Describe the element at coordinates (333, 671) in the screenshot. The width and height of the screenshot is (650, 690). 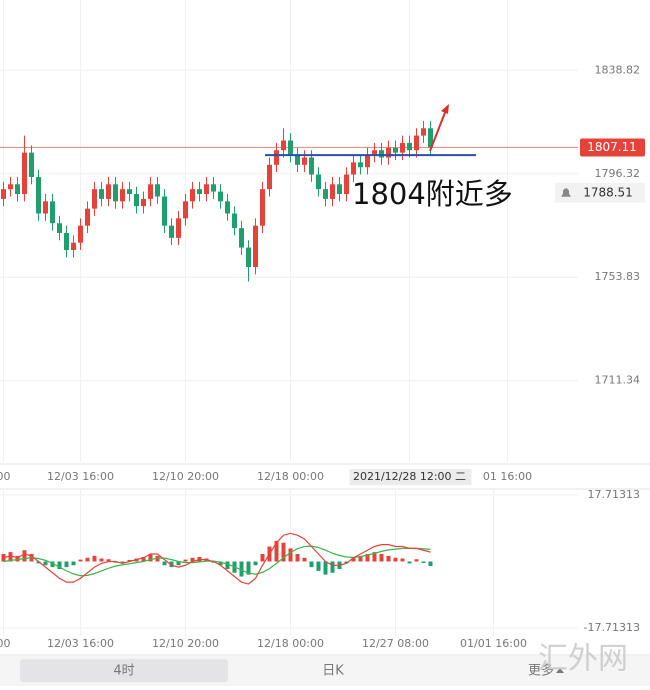
I see `tab: 日K` at that location.